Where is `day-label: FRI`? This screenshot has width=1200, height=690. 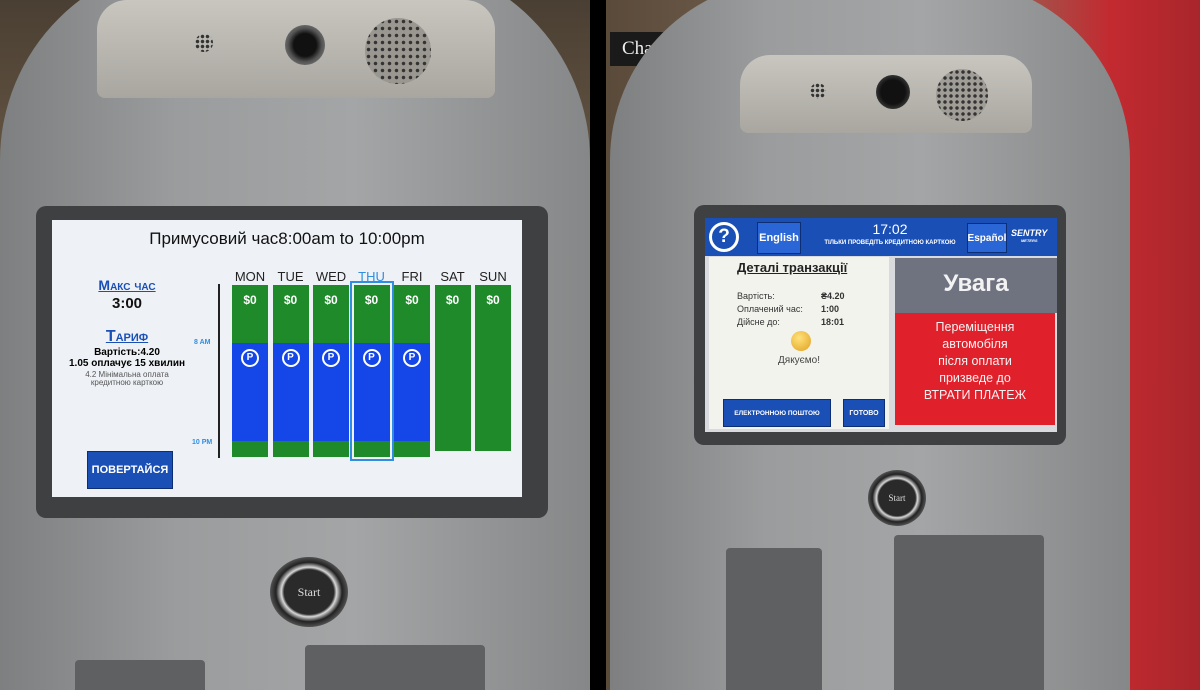 day-label: FRI is located at coordinates (412, 276).